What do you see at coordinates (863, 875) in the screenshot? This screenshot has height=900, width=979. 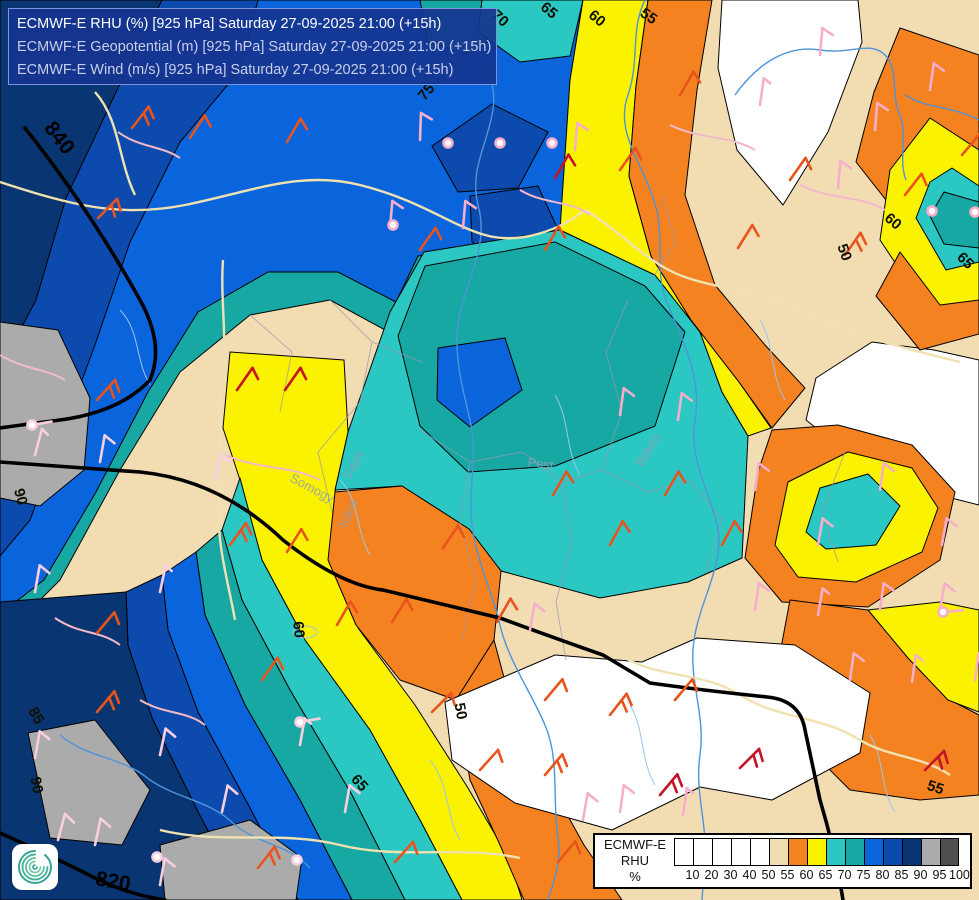 I see `legend-tick-75: 75` at bounding box center [863, 875].